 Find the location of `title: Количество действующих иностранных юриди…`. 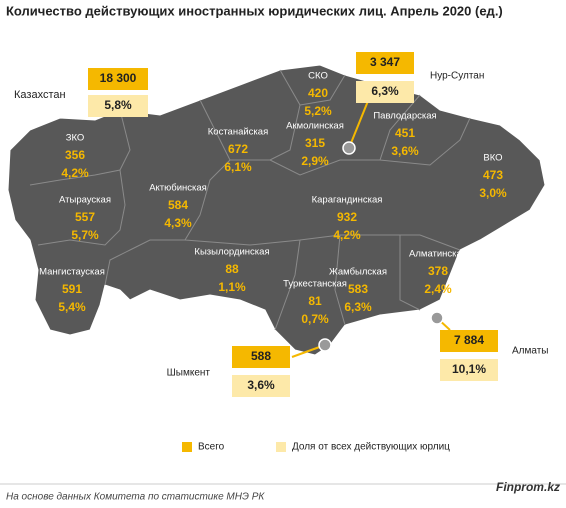

title: Количество действующих иностранных юриди… is located at coordinates (254, 10).